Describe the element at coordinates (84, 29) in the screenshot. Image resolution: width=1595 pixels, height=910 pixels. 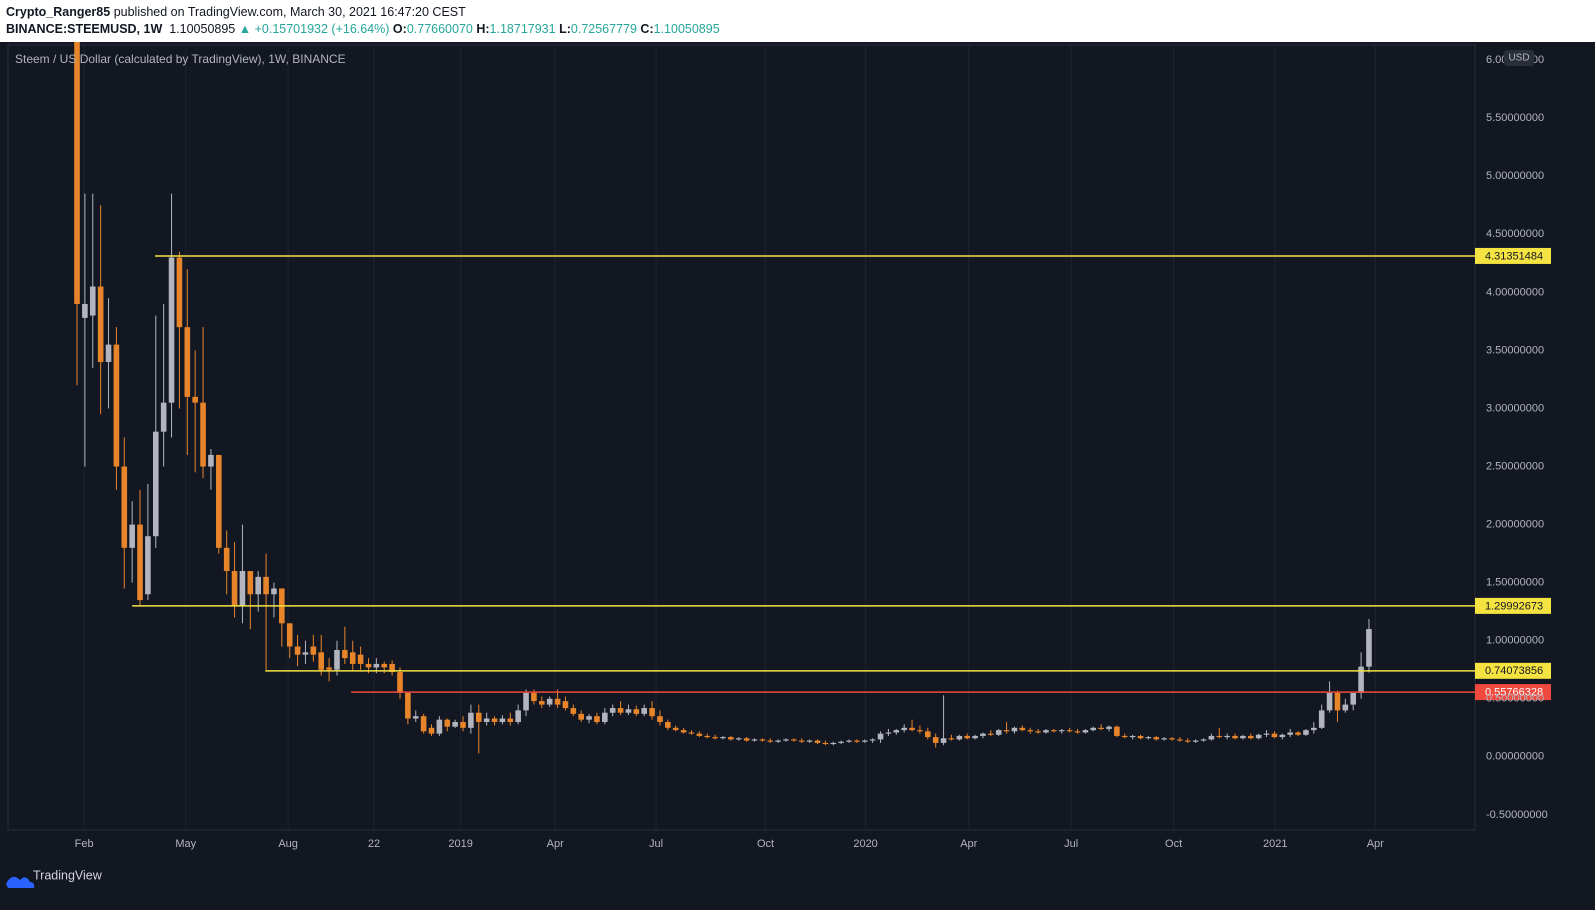
I see `symbol: BINANCE:STEEMUSD, 1W` at that location.